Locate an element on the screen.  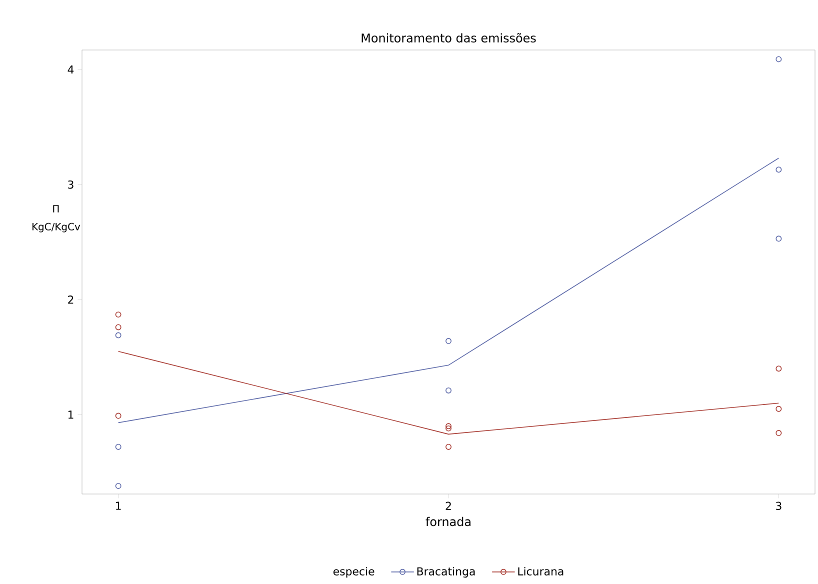
y-tick-label: 1 is located at coordinates (71, 414).